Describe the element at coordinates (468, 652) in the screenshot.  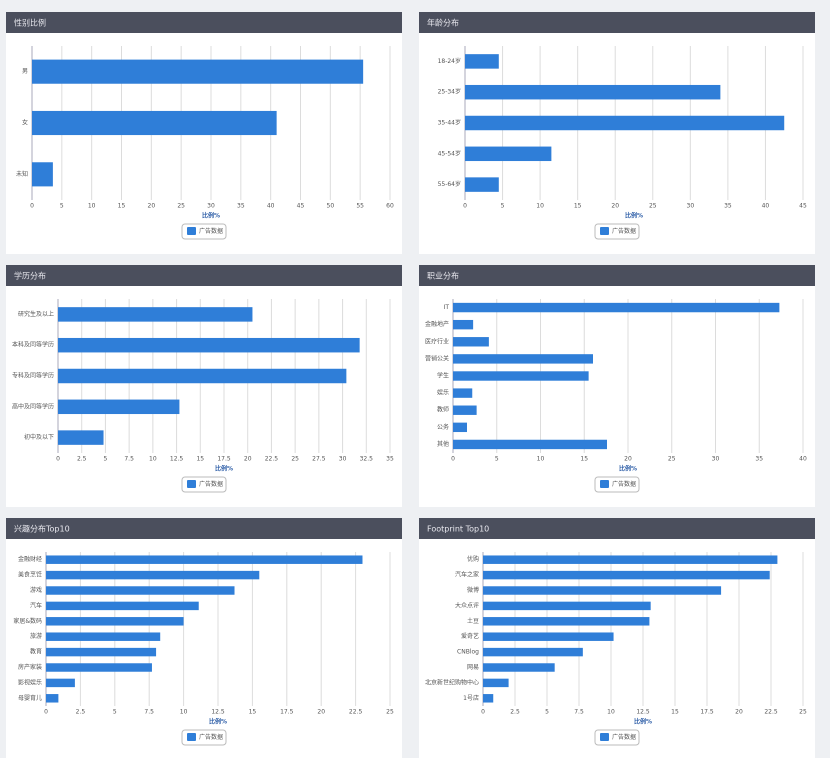
I see `y-tick-label: CNBlog` at that location.